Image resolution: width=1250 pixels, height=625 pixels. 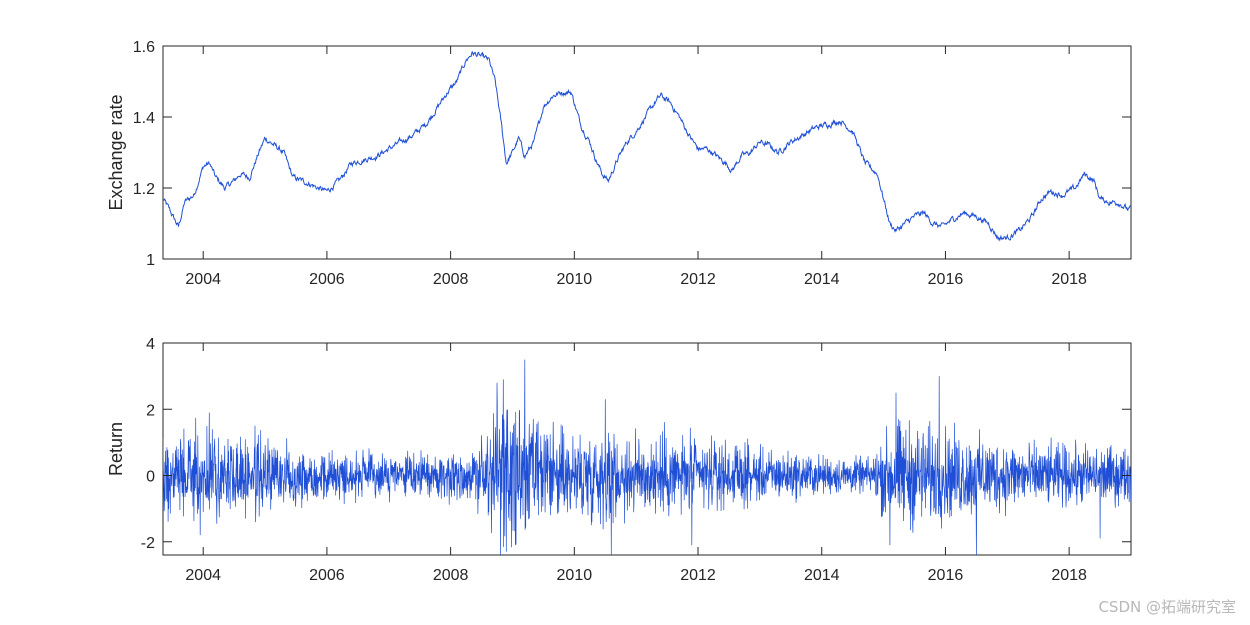 I want to click on y-tick-label: 4, so click(x=150, y=344).